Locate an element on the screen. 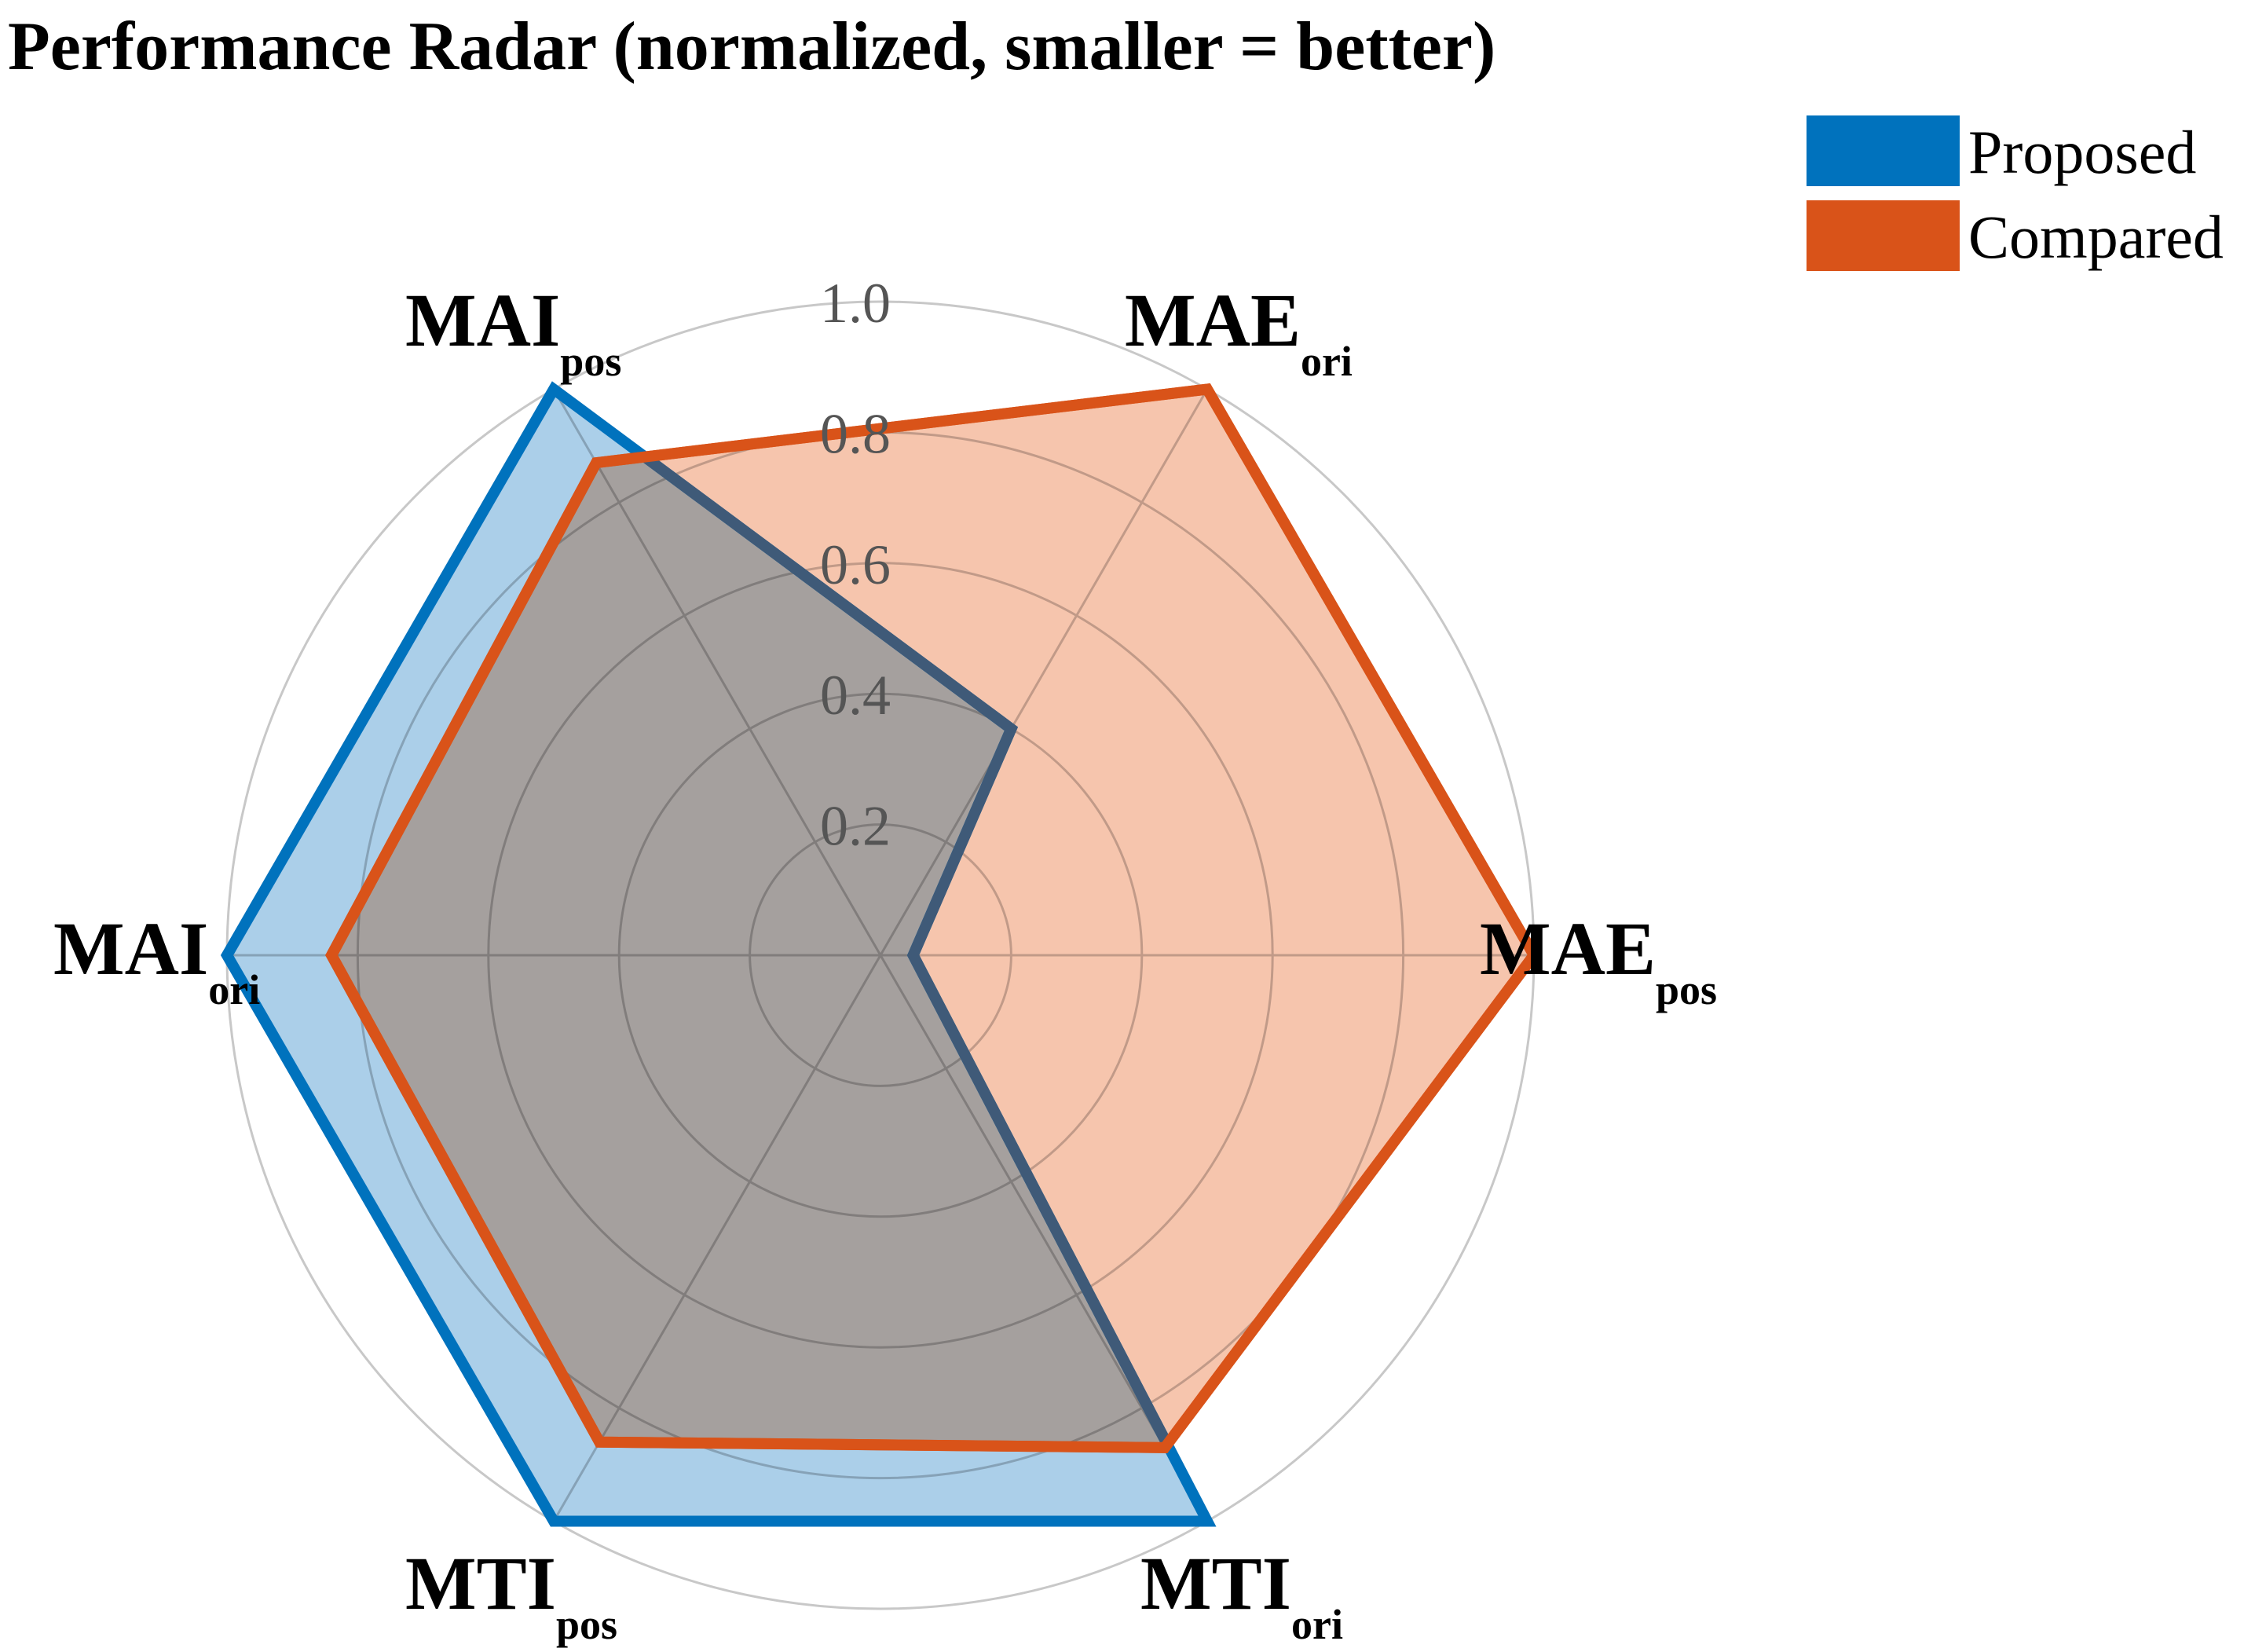  axis-label-mti-ori: MTIori is located at coordinates (1241, 1594).